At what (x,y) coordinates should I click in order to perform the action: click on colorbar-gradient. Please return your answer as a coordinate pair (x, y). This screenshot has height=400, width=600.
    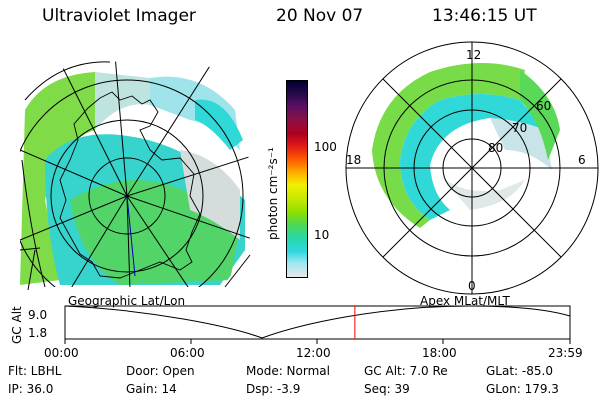
    Looking at the image, I should click on (297, 179).